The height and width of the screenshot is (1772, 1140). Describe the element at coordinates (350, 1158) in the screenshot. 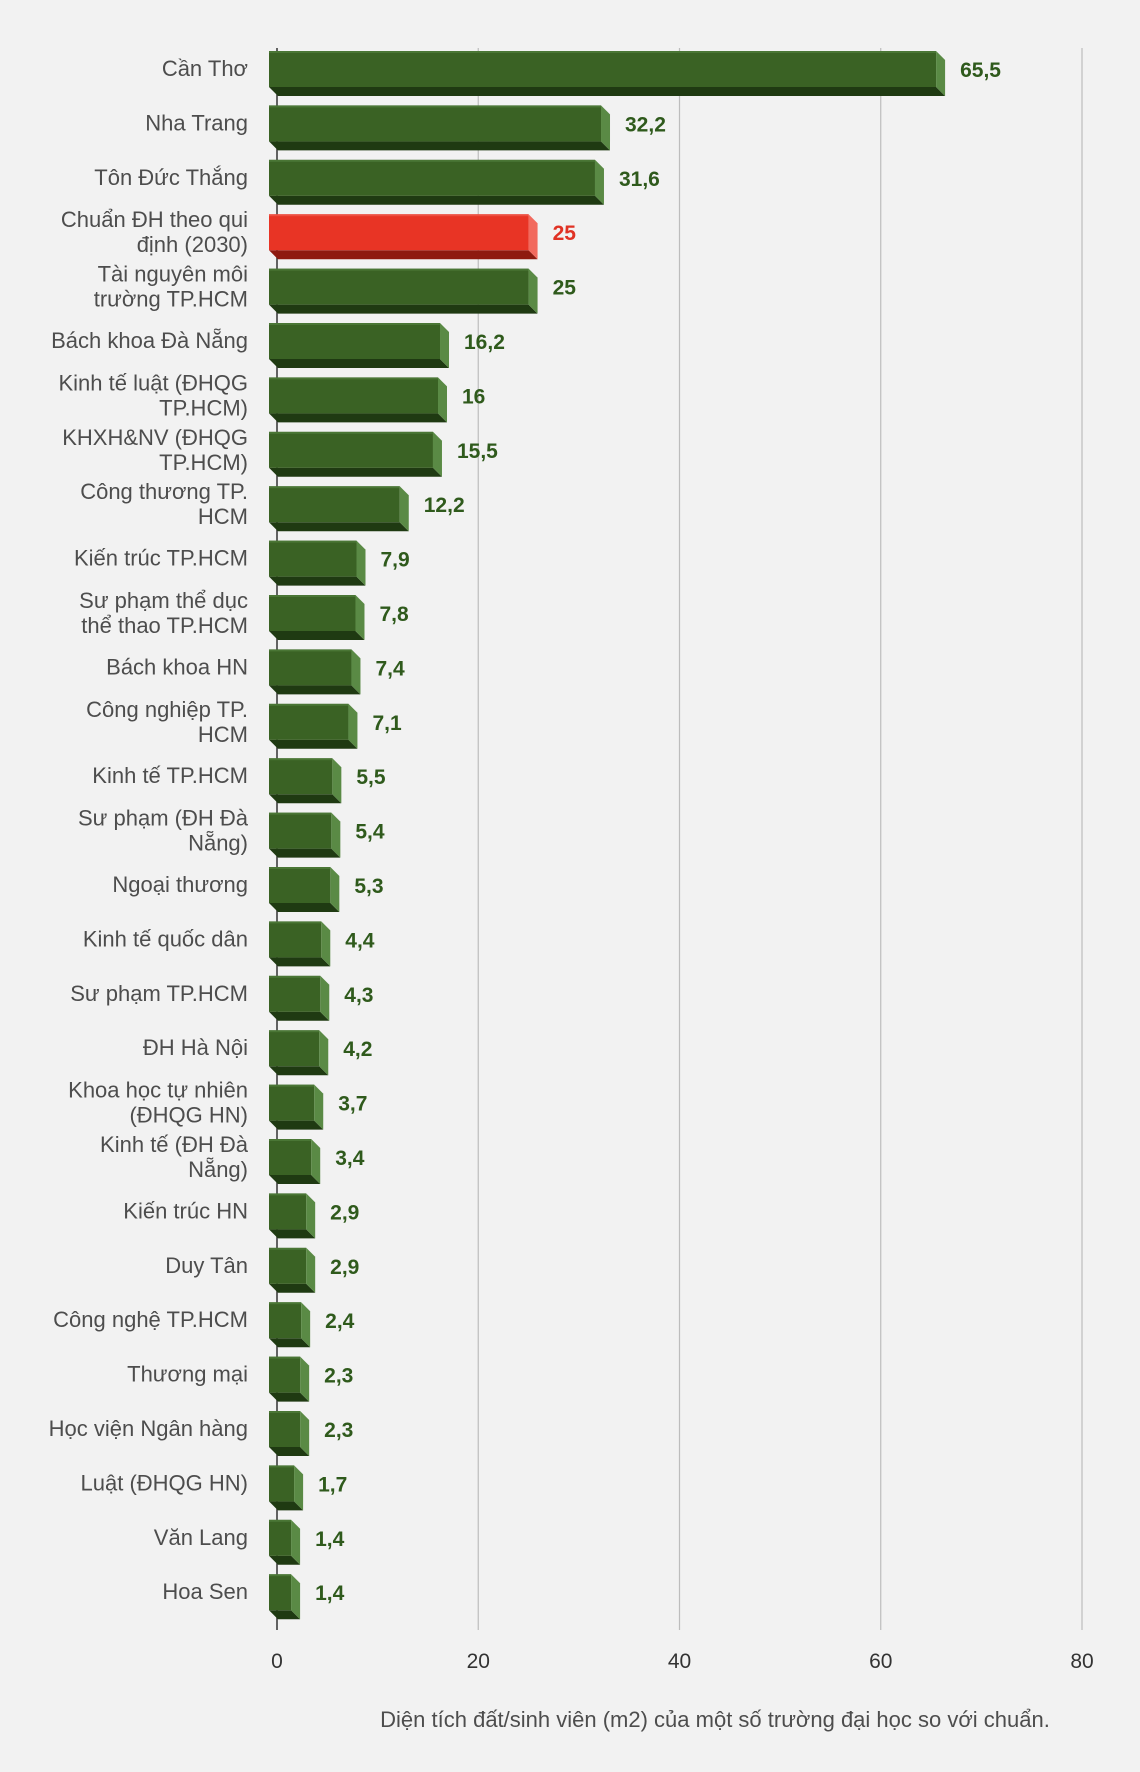

I see `value-label: 3,4` at that location.